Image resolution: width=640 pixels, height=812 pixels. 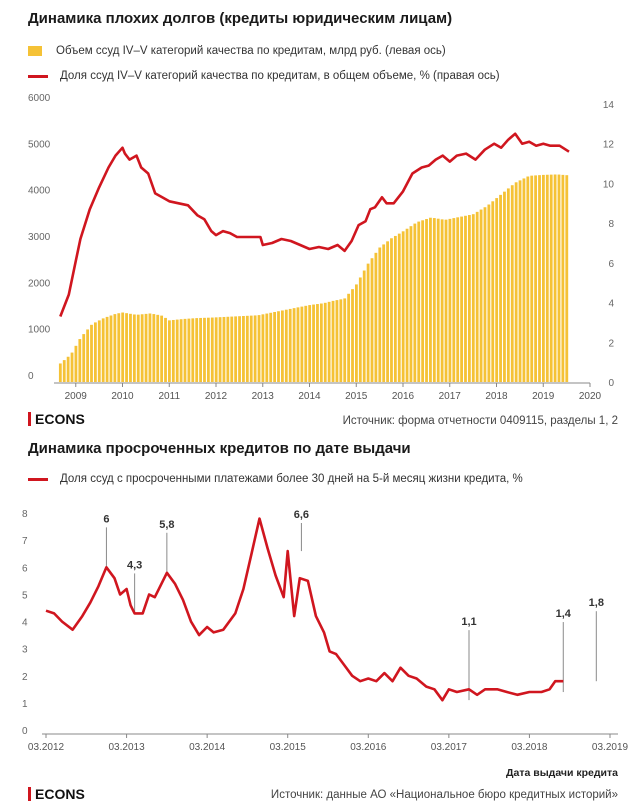 I want to click on x-tick-label: 2016, so click(x=403, y=395).